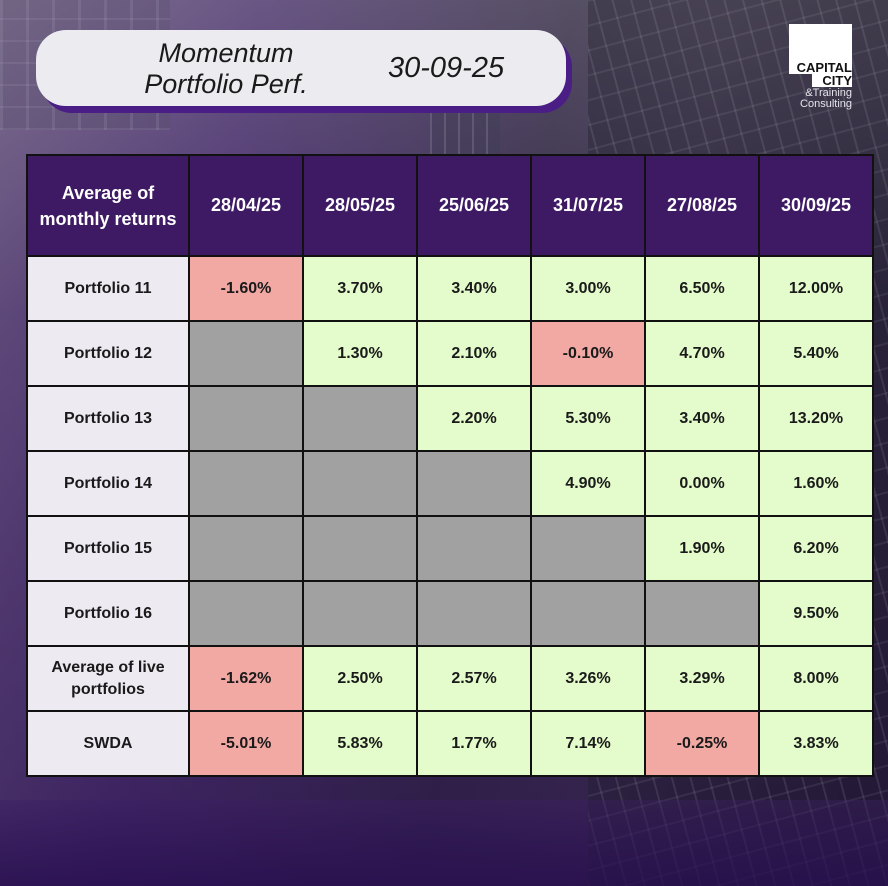 The image size is (888, 886). What do you see at coordinates (702, 353) in the screenshot?
I see `value-cell: 4.70%` at bounding box center [702, 353].